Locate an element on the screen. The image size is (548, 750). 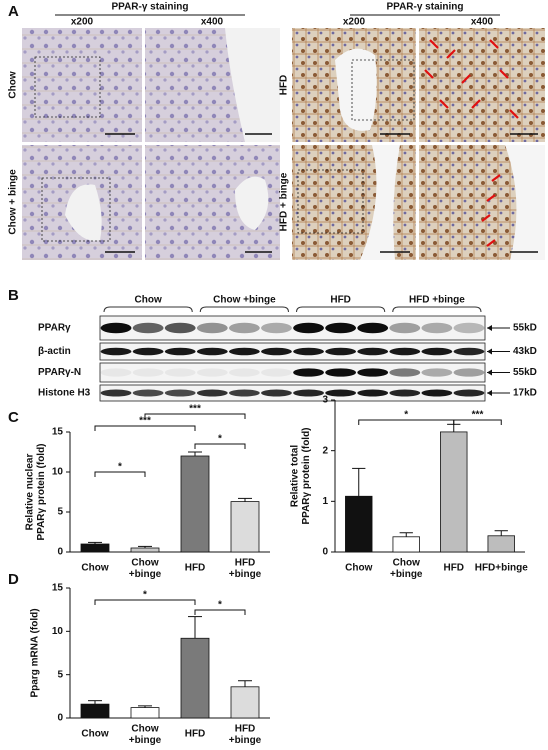
blot-size: 55kD is located at coordinates (525, 372).